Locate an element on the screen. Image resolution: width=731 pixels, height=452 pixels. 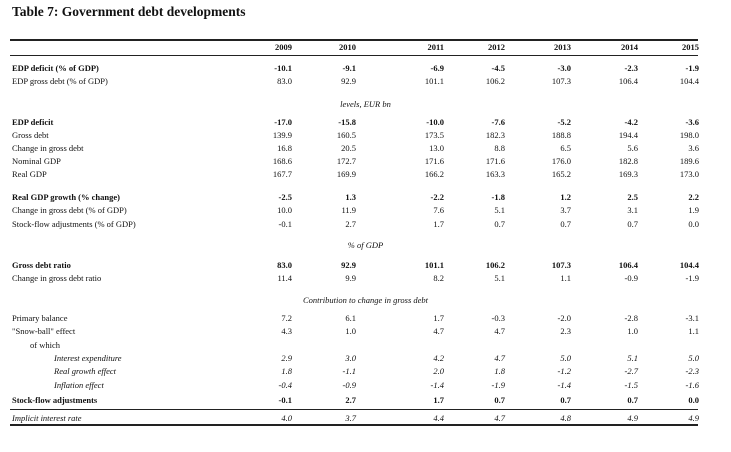
cell-2012: -7.6 is located at coordinates (498, 122).